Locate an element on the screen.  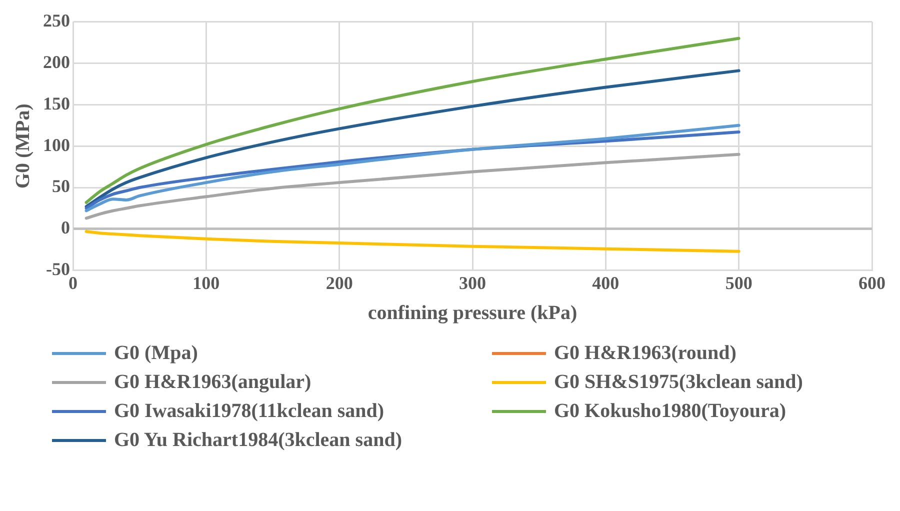
legend-label: G0 Kokusho1980(Toyoura) is located at coordinates (670, 411).